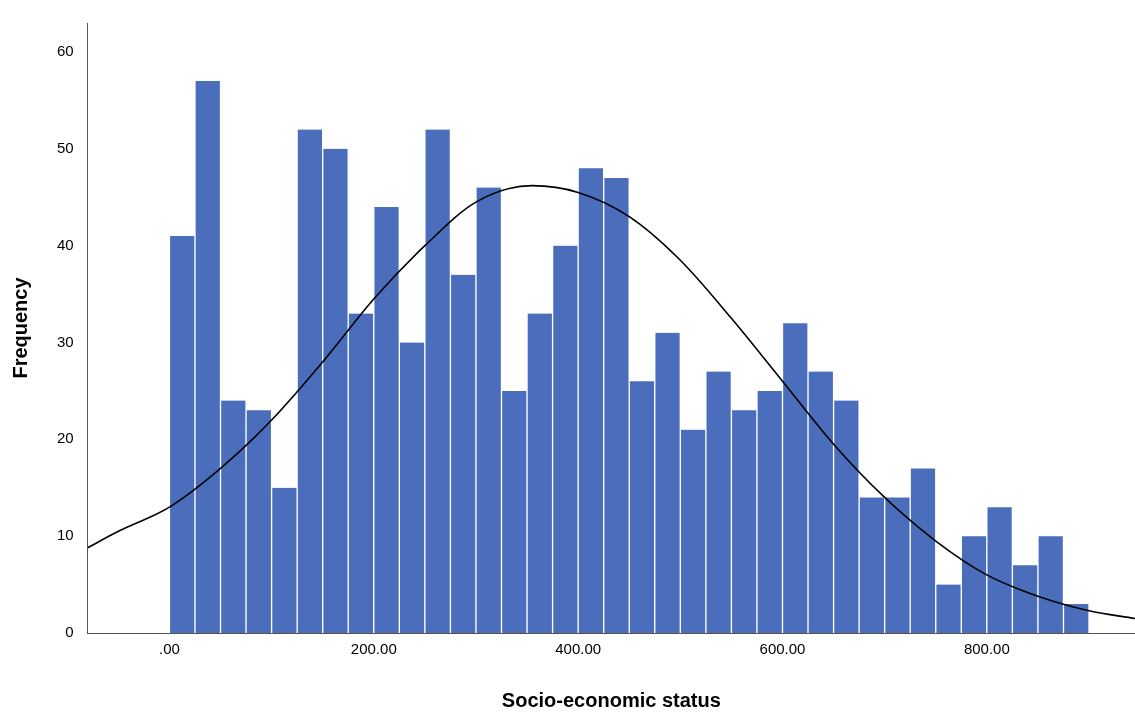 This screenshot has width=1135, height=722. Describe the element at coordinates (65, 535) in the screenshot. I see `y-tick-label: 10` at that location.